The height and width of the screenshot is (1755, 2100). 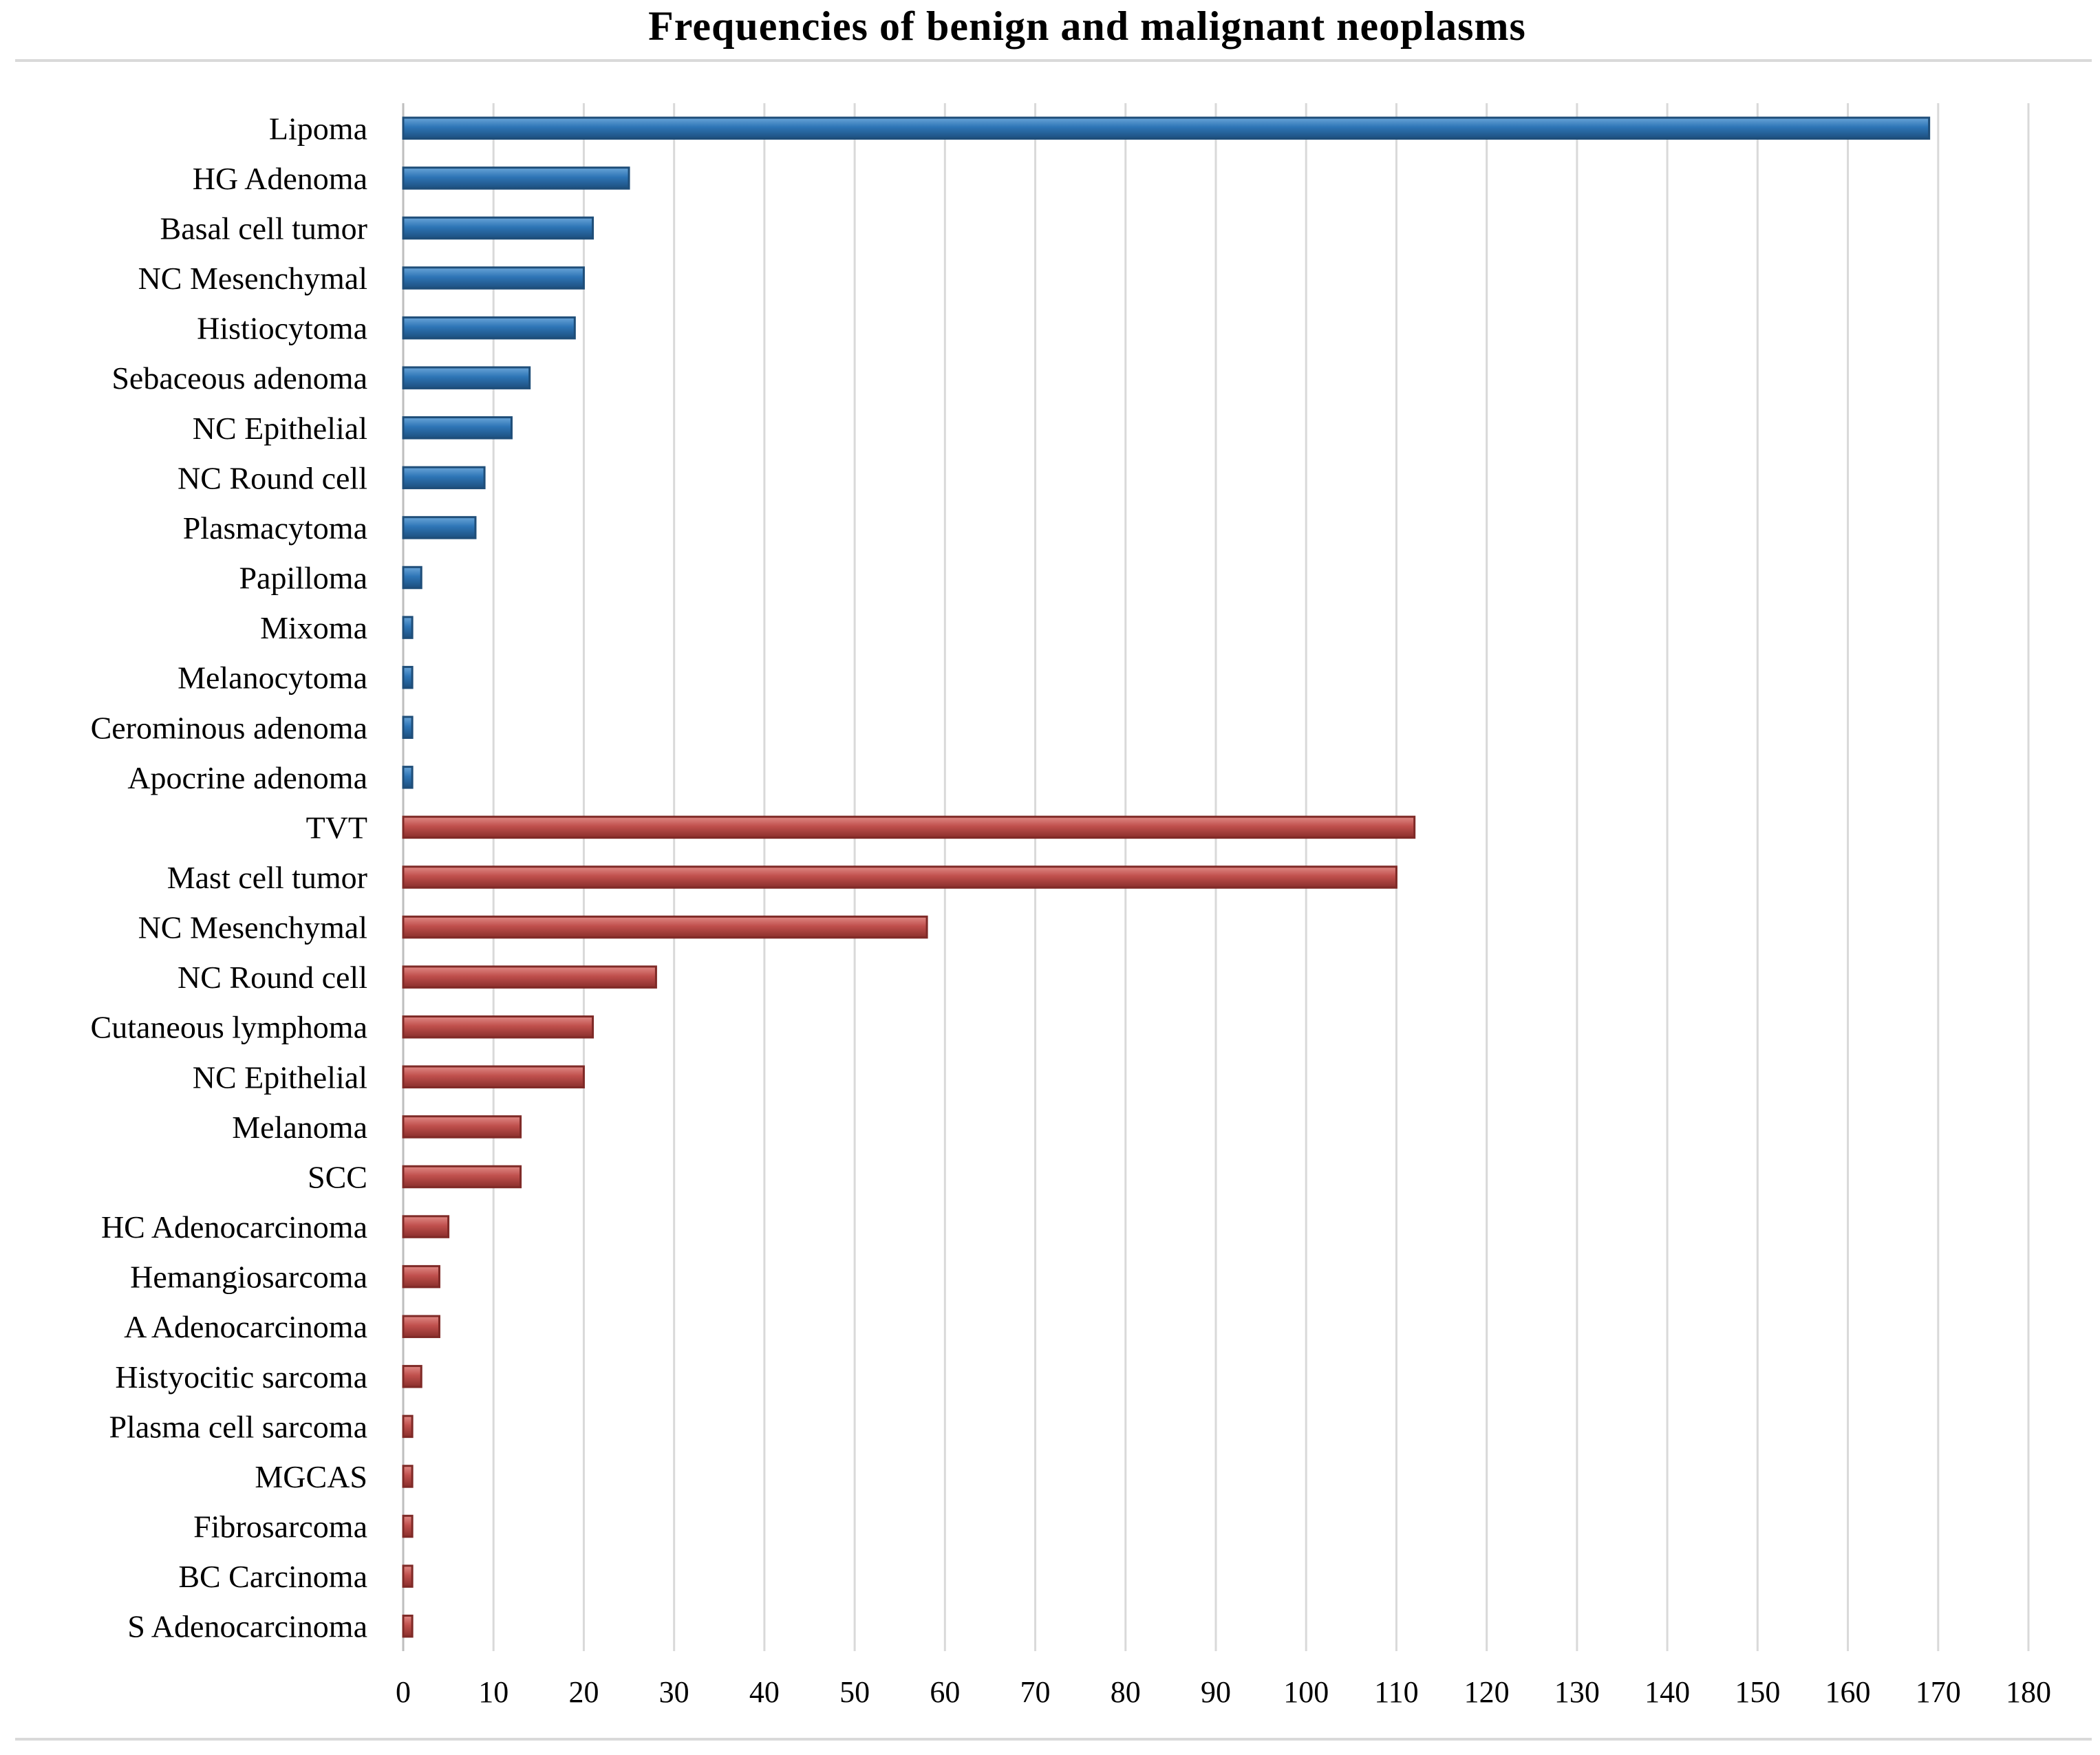 What do you see at coordinates (303, 578) in the screenshot?
I see `category-label: Papilloma` at bounding box center [303, 578].